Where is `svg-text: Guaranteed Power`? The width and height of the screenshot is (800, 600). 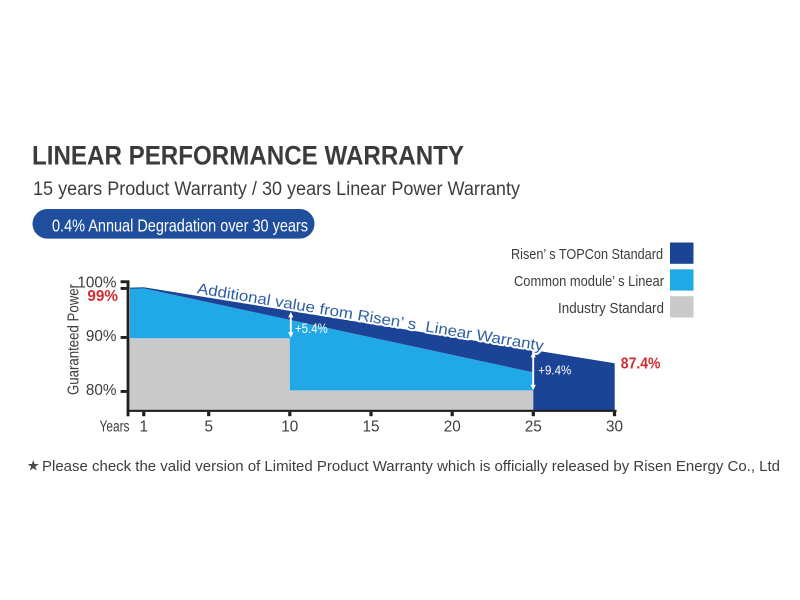
svg-text: Guaranteed Power is located at coordinates (74, 339).